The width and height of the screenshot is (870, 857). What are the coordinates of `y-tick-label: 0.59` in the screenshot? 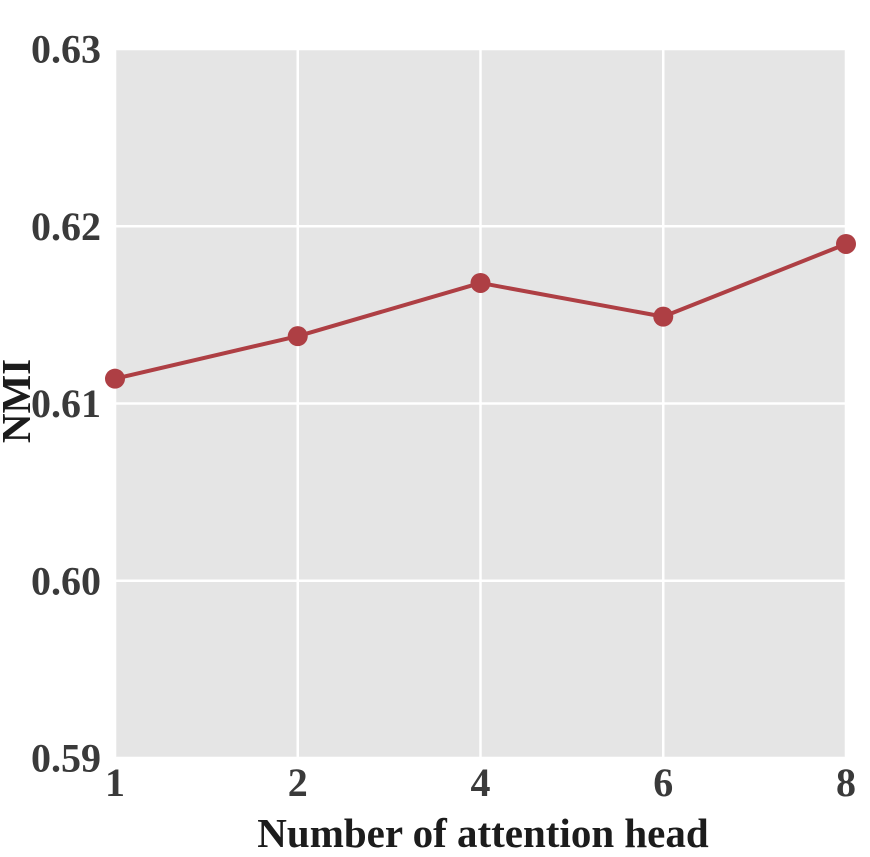 It's located at (66, 758).